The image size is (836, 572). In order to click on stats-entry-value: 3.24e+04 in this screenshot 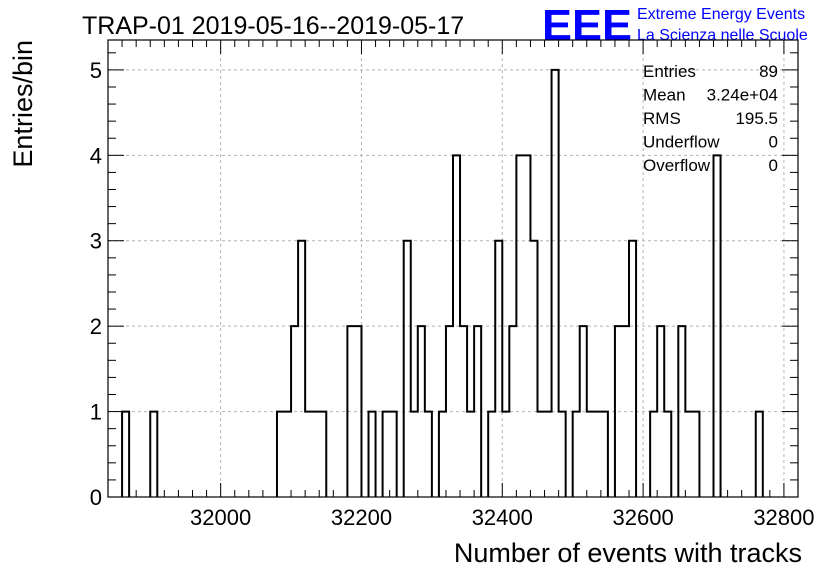, I will do `click(742, 95)`.